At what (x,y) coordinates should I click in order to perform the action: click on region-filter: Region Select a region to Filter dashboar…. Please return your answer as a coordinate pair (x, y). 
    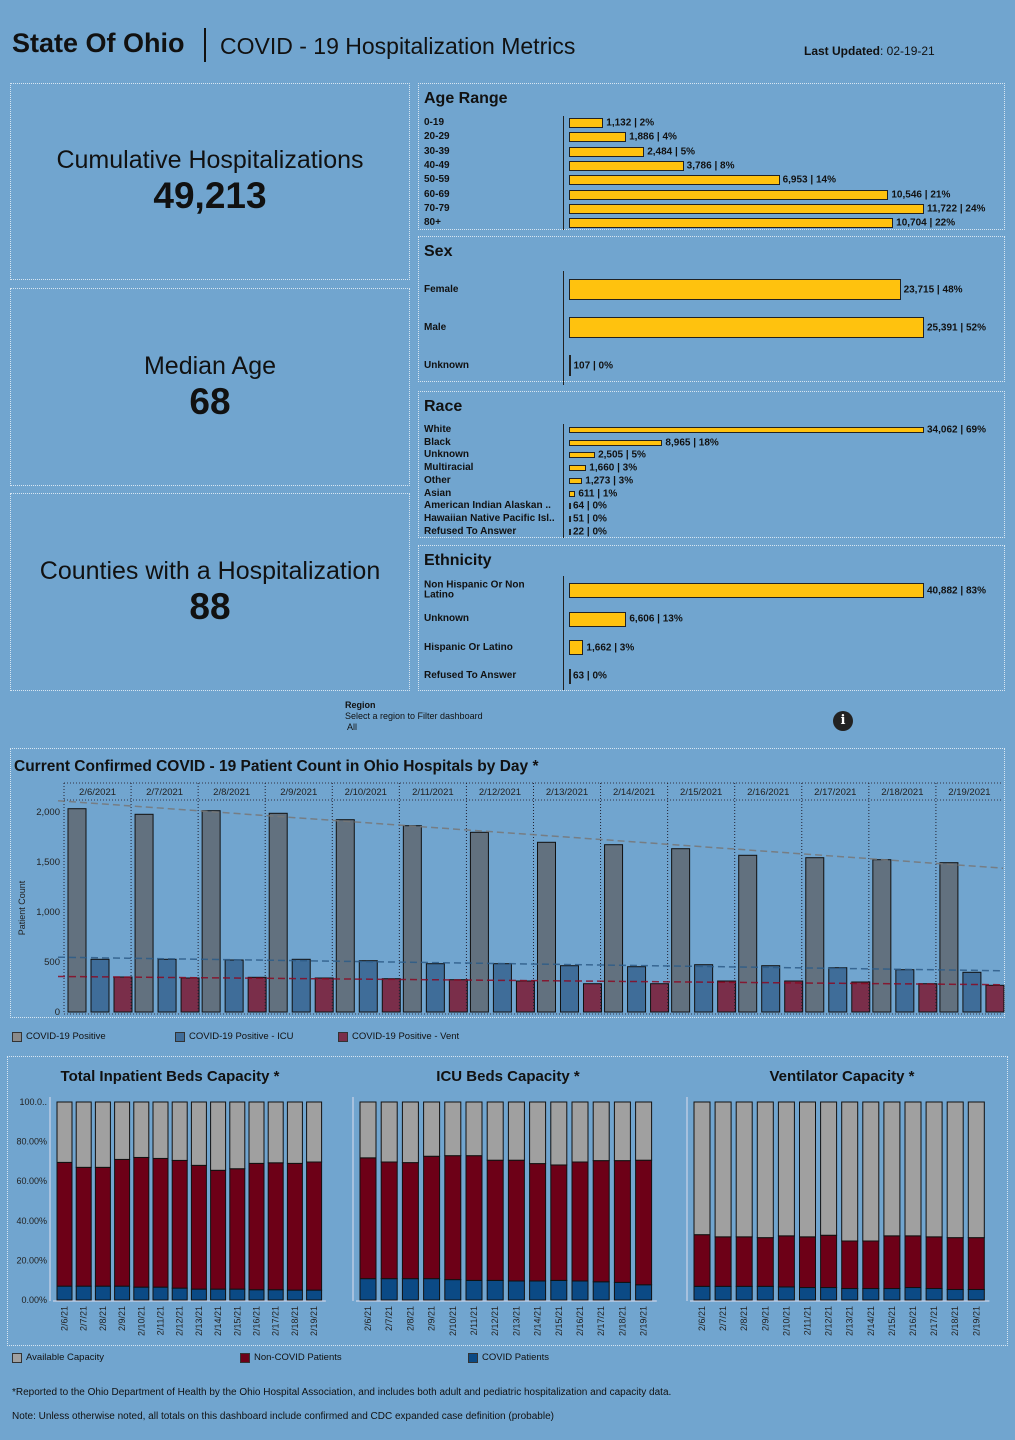
    Looking at the image, I should click on (414, 716).